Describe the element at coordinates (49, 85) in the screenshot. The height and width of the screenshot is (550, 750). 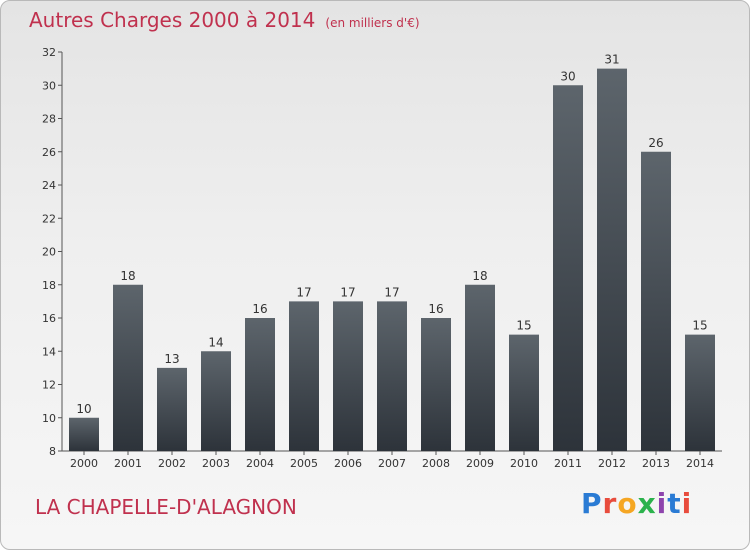
I see `y-tick-label: 30` at that location.